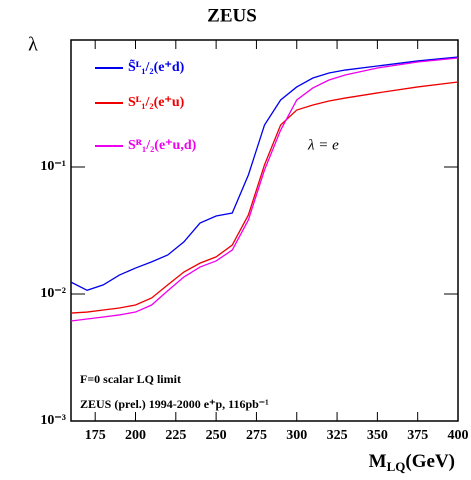 Image resolution: width=471 pixels, height=480 pixels. I want to click on chart-title: ZEUS, so click(232, 15).